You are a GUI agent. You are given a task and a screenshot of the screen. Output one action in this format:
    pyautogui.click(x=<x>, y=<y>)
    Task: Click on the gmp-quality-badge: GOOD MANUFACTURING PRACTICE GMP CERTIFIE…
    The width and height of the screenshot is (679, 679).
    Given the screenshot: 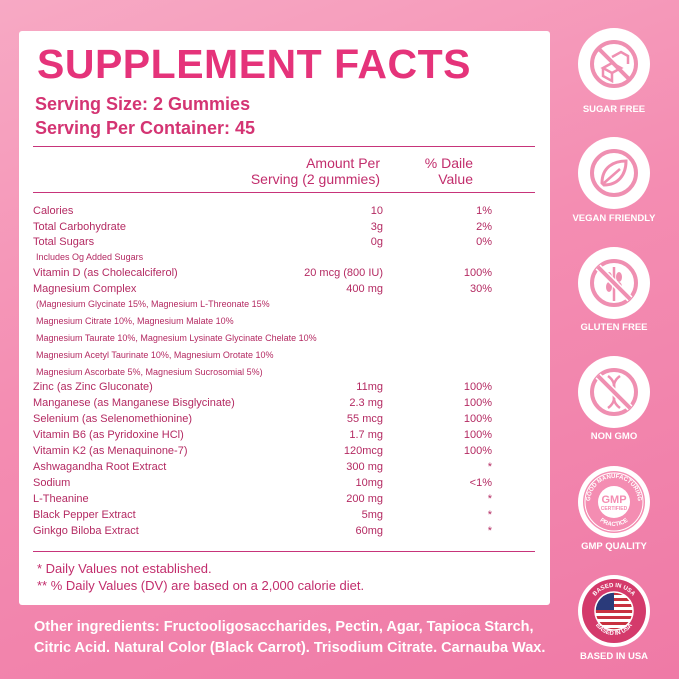 What is the action you would take?
    pyautogui.click(x=614, y=502)
    